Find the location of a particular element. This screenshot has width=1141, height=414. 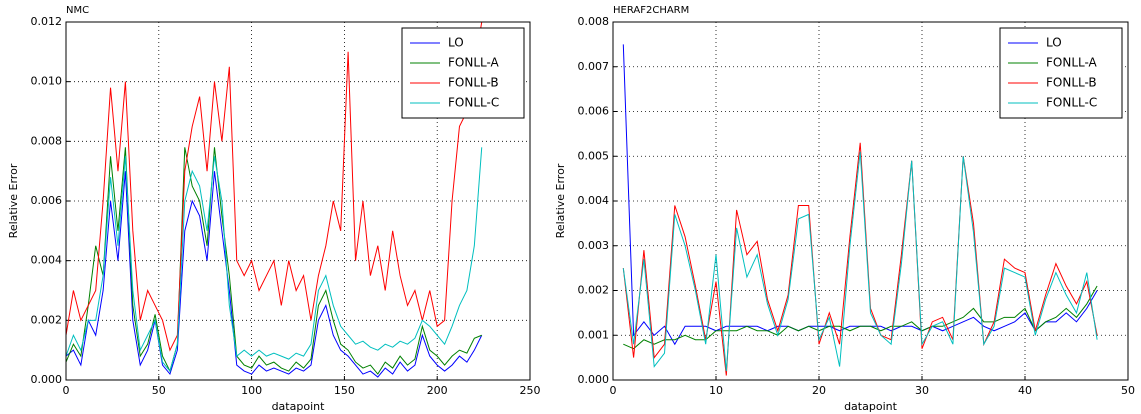

y-tick-label: 0.005 is located at coordinates (594, 155).